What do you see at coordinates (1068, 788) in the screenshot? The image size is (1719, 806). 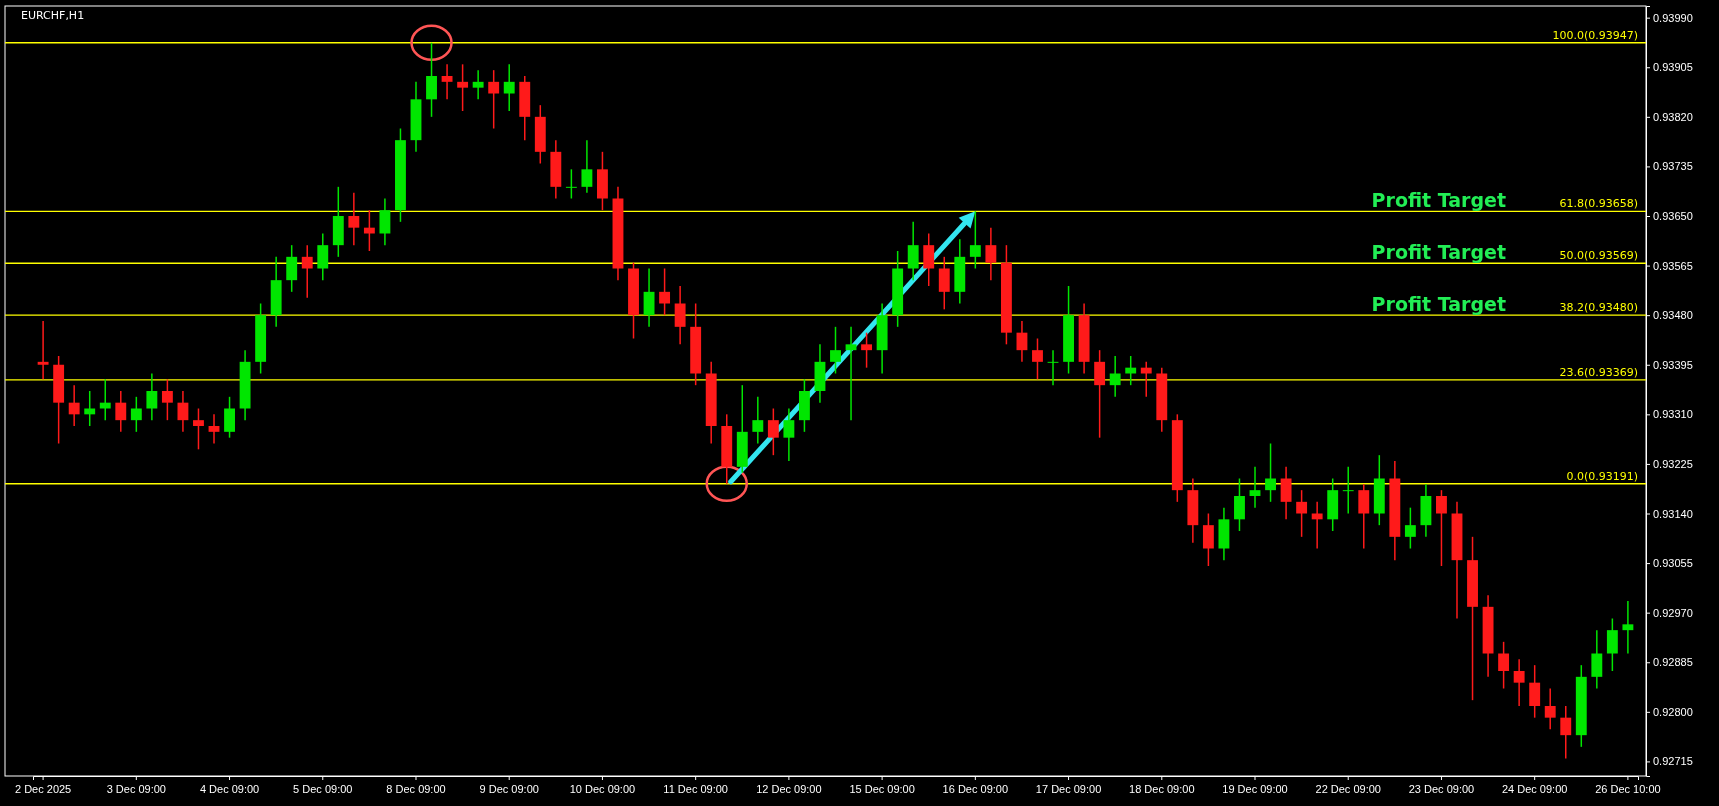 I see `x-tick-label: 17 Dec 09:00` at bounding box center [1068, 788].